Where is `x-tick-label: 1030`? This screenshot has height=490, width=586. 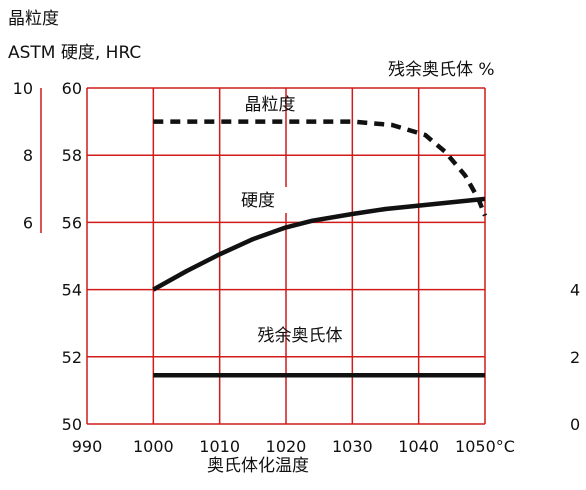
x-tick-label: 1030 is located at coordinates (352, 446).